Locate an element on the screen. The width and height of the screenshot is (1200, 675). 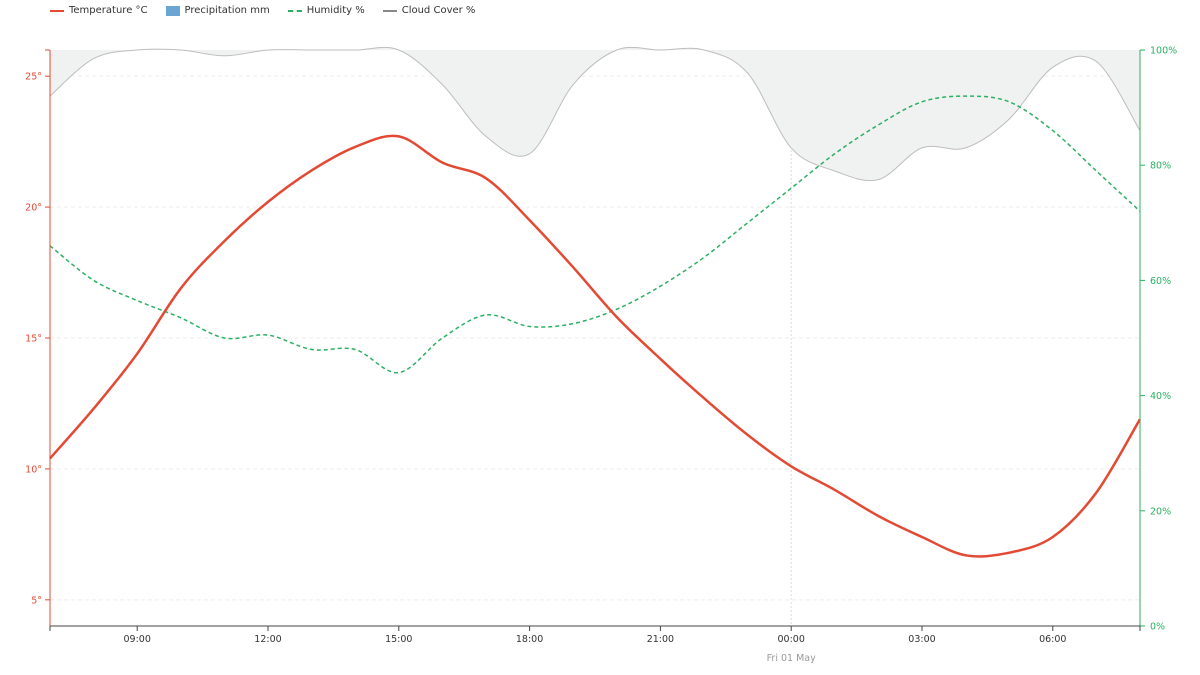
y-right-tick-label: 40% is located at coordinates (1160, 396).